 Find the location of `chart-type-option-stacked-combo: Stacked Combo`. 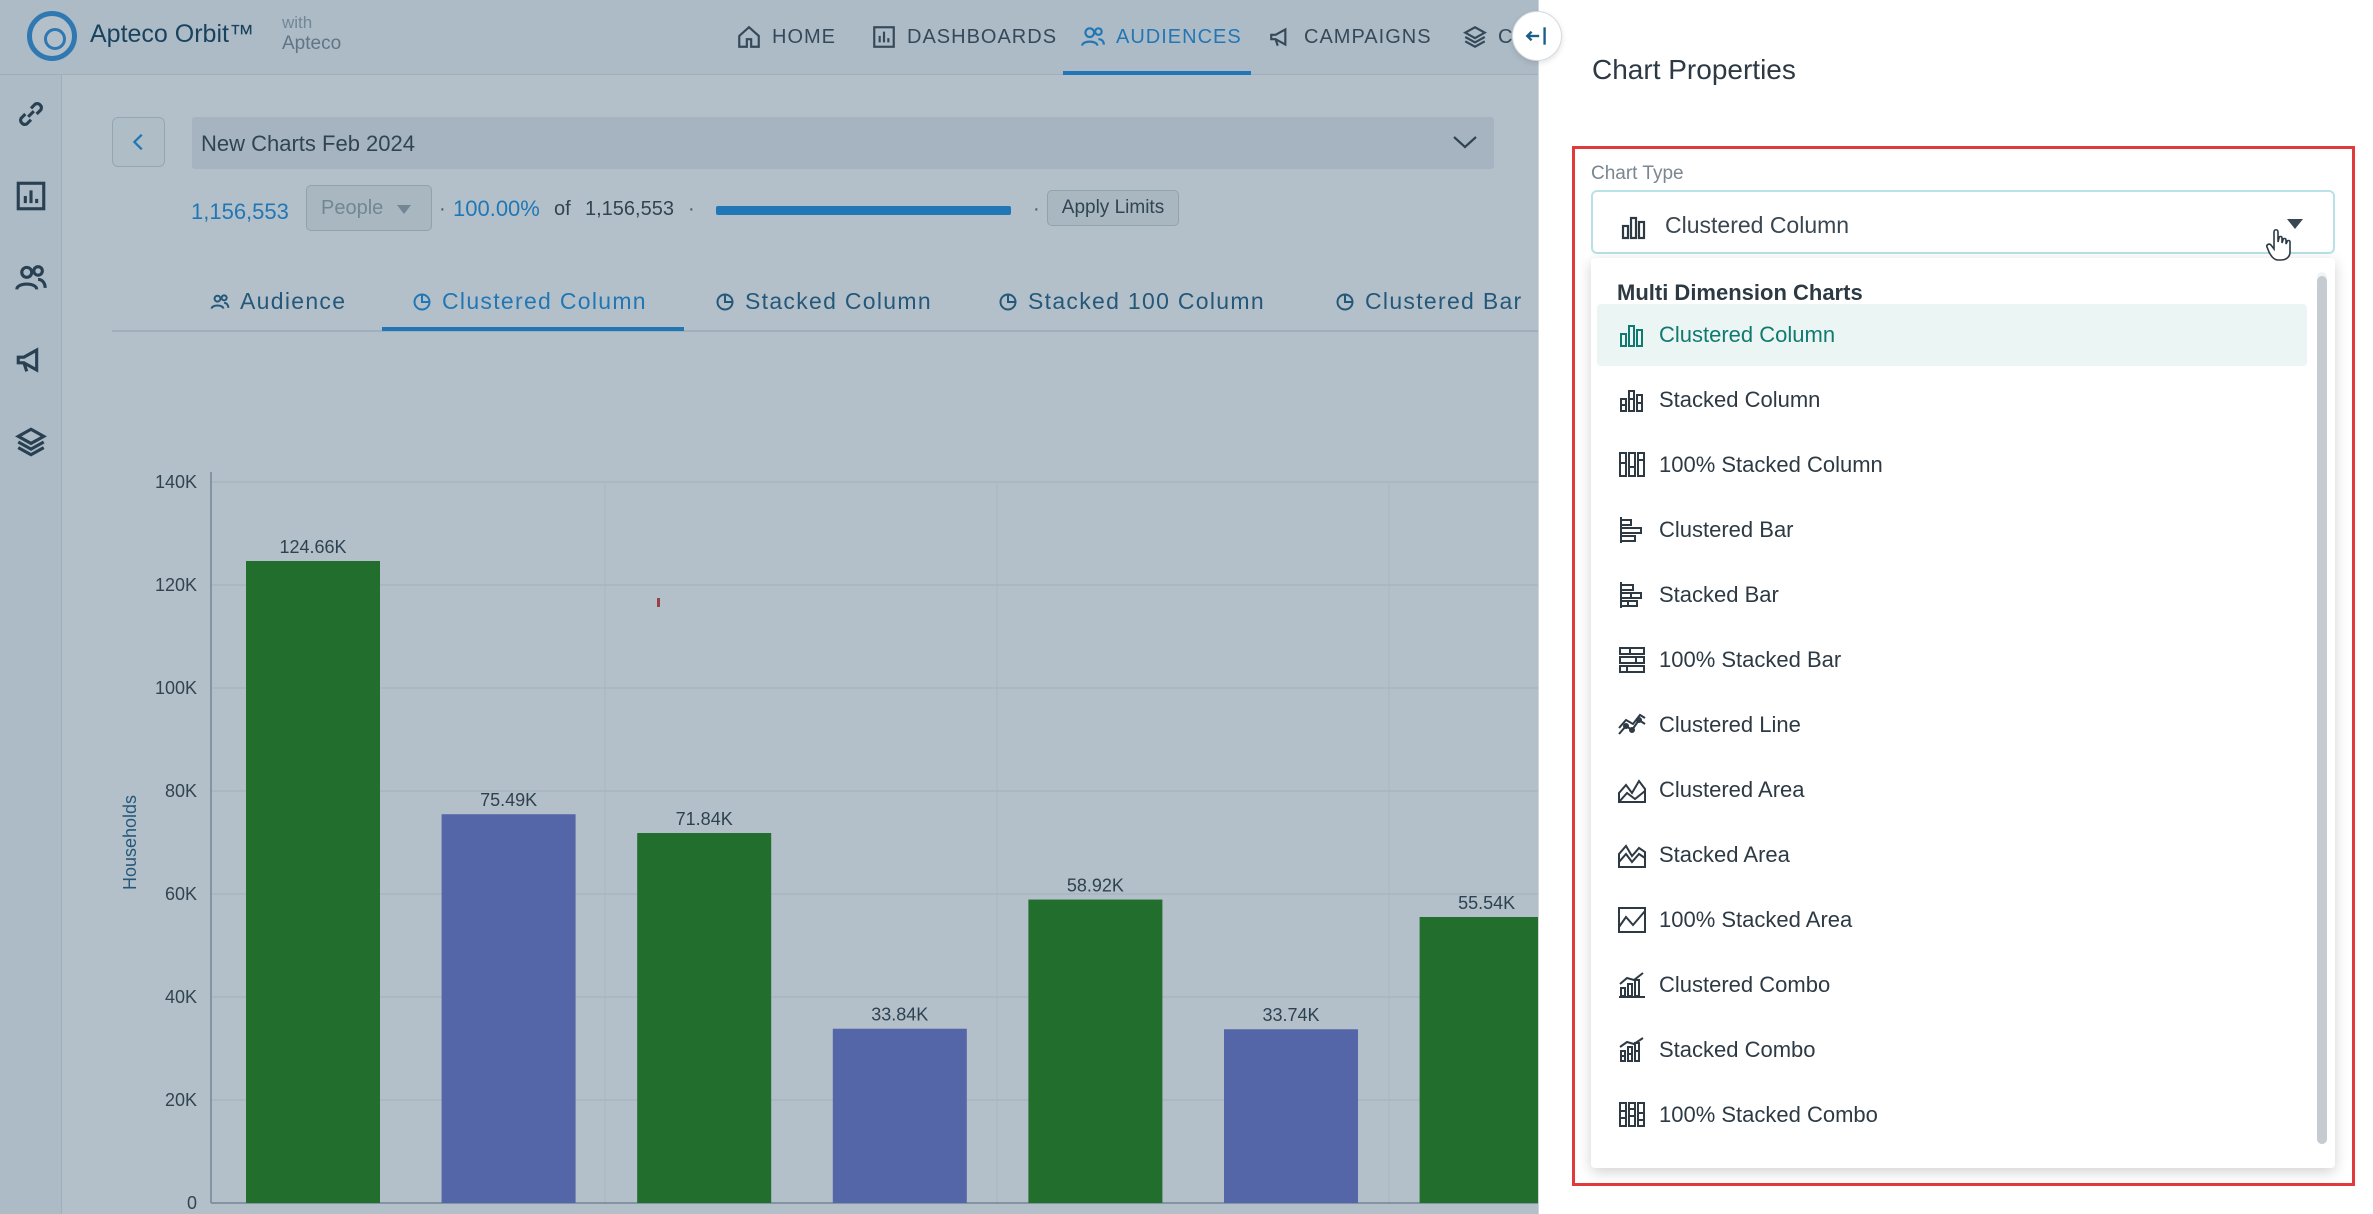

chart-type-option-stacked-combo: Stacked Combo is located at coordinates (1952, 1050).